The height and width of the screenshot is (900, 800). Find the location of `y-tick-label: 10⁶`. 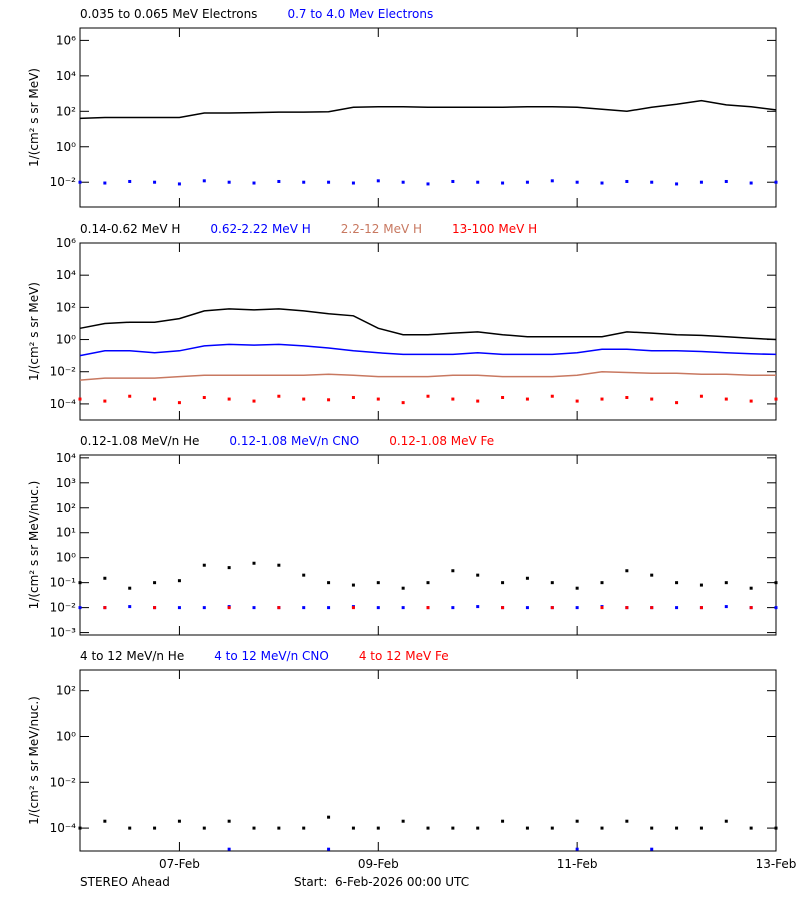

y-tick-label: 10⁶ is located at coordinates (66, 40).